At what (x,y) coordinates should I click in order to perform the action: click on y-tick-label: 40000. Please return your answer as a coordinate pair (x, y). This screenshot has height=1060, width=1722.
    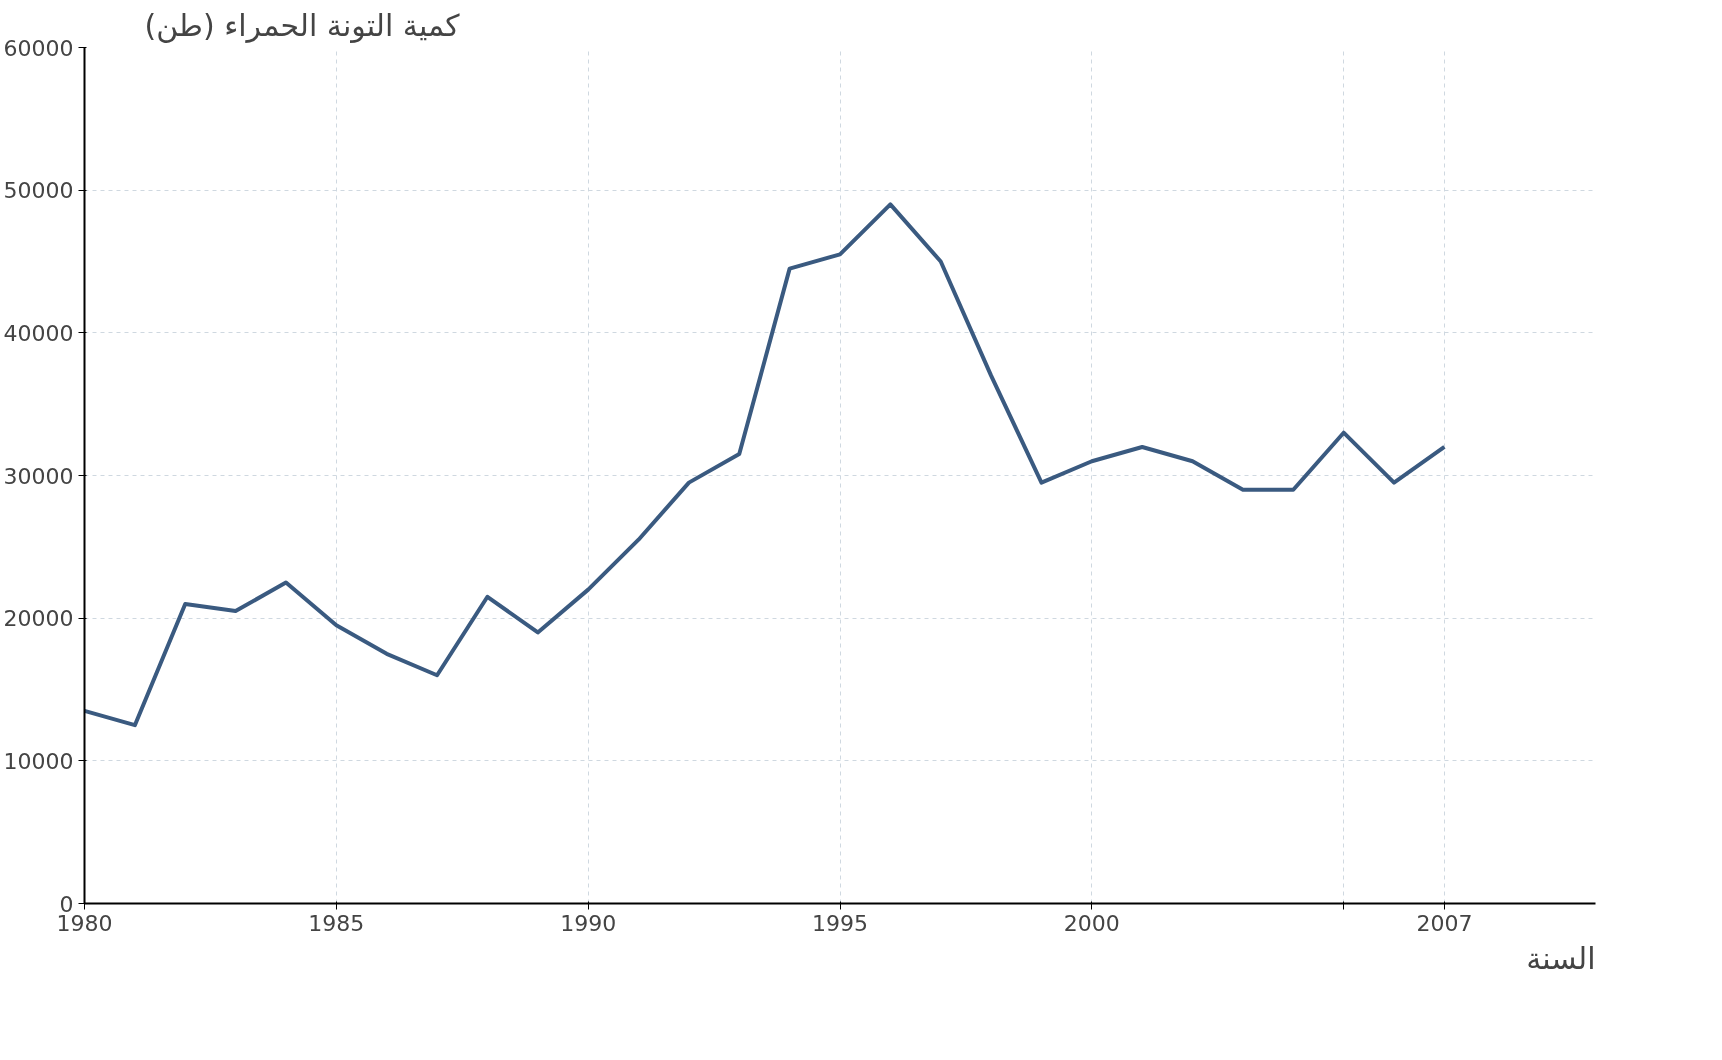
    Looking at the image, I should click on (38, 333).